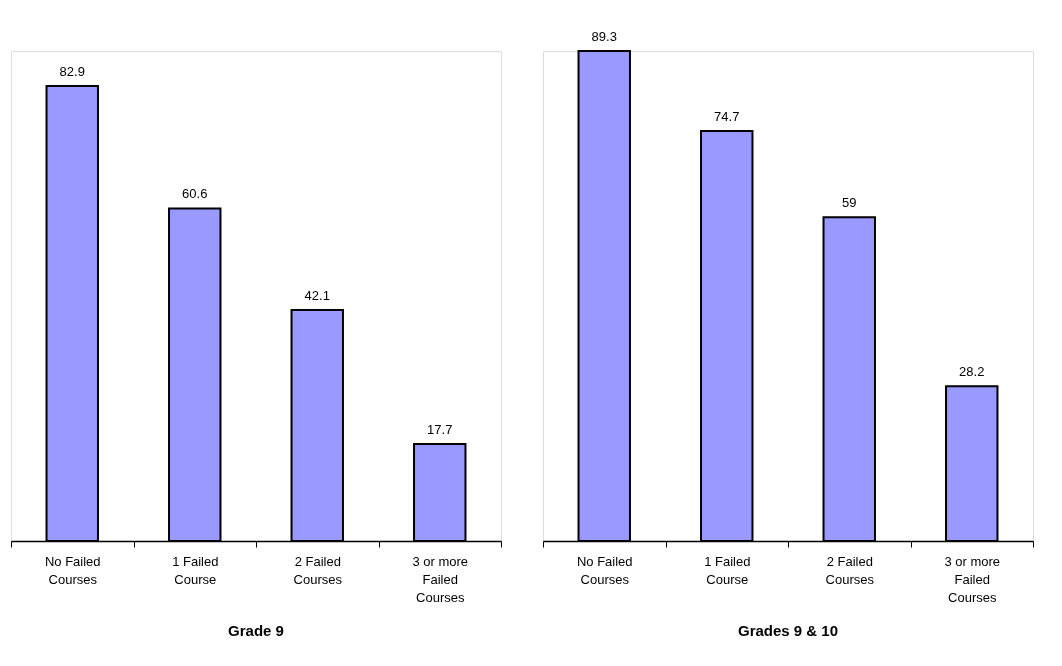  What do you see at coordinates (195, 194) in the screenshot?
I see `data-label: 60.6` at bounding box center [195, 194].